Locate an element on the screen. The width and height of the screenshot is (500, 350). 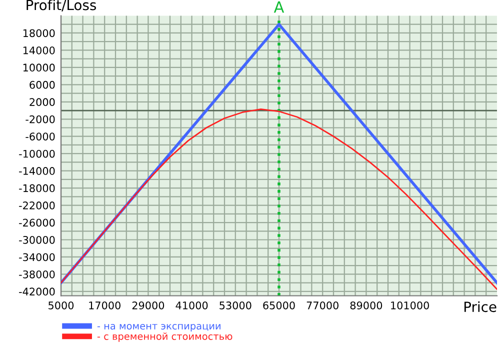
y-tick-label: -26000 is located at coordinates (37, 222).